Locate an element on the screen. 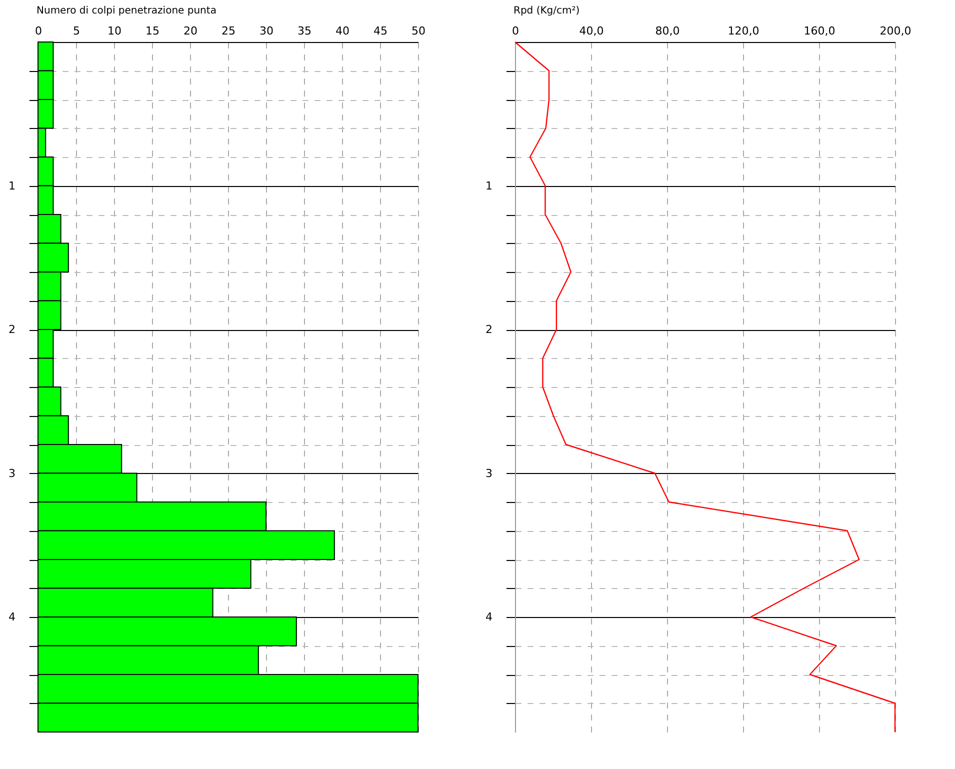 Image resolution: width=955 pixels, height=769 pixels. x-tick-label: 120,0 is located at coordinates (744, 31).